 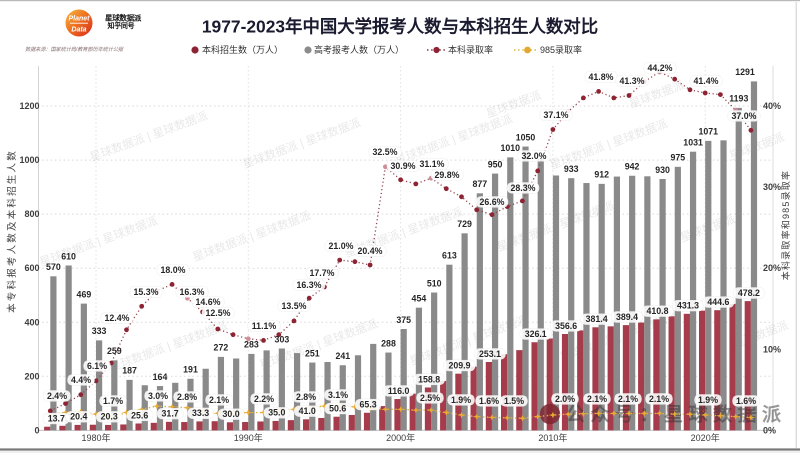 What do you see at coordinates (744, 116) in the screenshot?
I see `svg-text: 37.0%` at bounding box center [744, 116].